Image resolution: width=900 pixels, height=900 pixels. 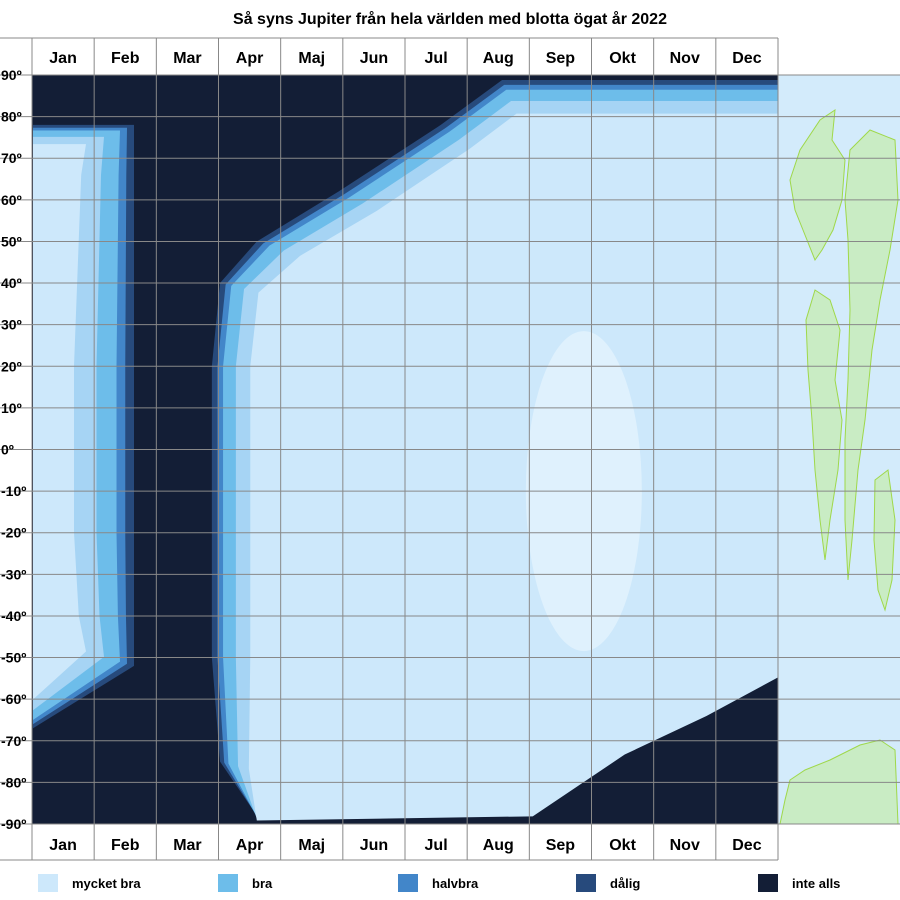 I want to click on map-land-south-america, so click(x=824, y=425).